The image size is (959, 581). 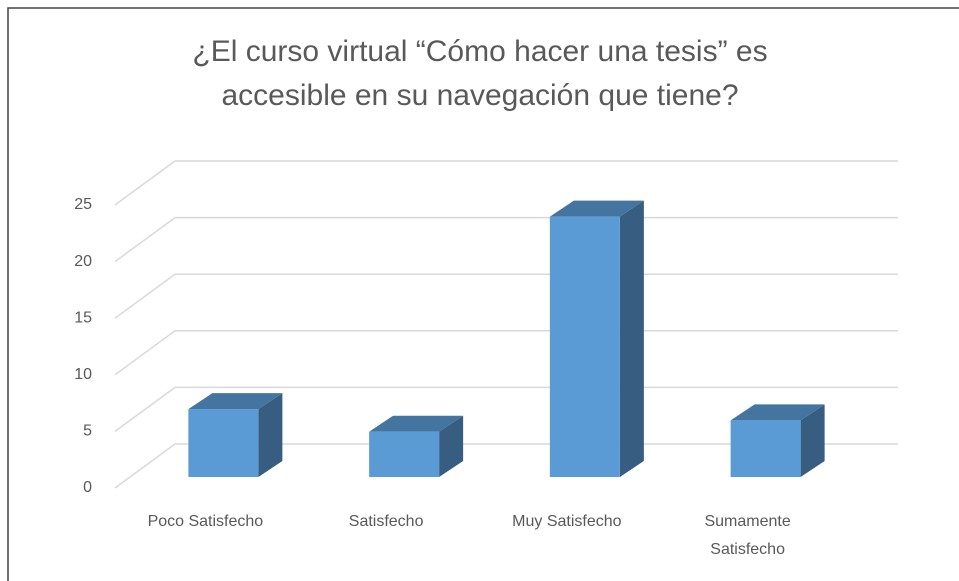 I want to click on x-tick-label: Sumamente Satisfecho, so click(x=747, y=535).